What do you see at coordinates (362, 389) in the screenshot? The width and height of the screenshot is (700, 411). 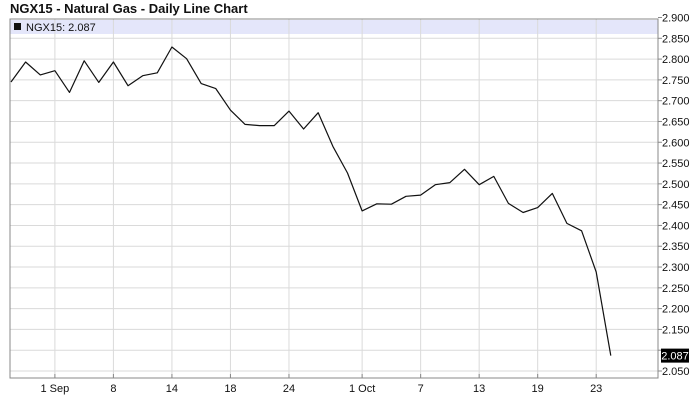 I see `x-tick-label: 1 Oct` at bounding box center [362, 389].